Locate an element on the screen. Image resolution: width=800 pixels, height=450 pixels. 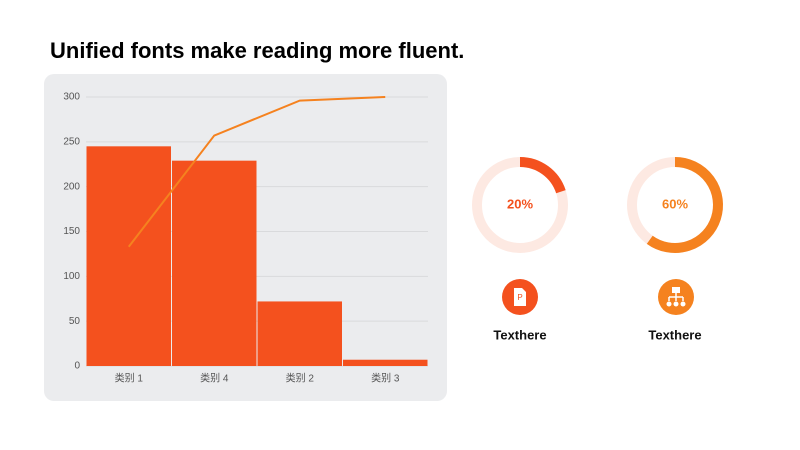
y-tick-label: 250 is located at coordinates (71, 141).